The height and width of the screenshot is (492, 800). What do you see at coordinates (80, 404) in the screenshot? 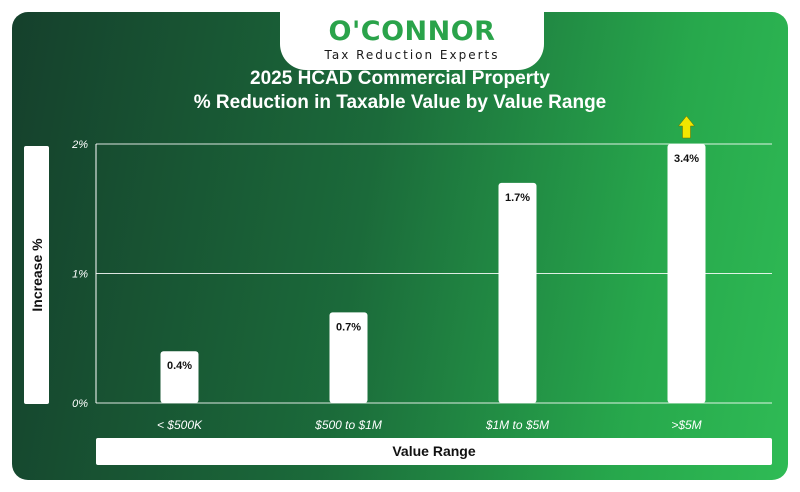
I see `y-tick-label: 0%` at bounding box center [80, 404].